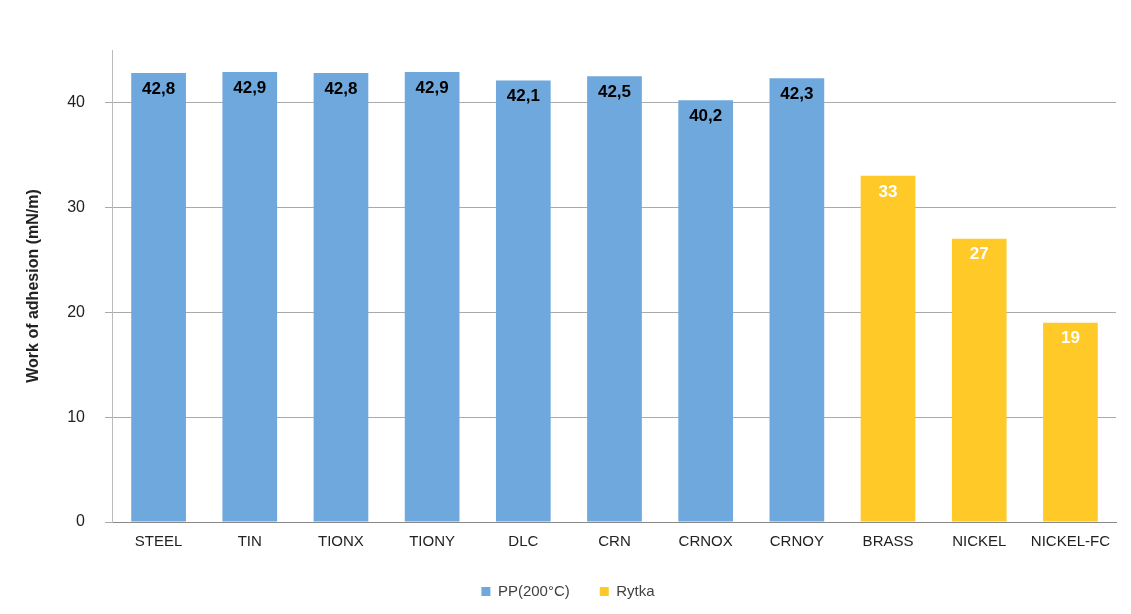 This screenshot has width=1131, height=614. Describe the element at coordinates (796, 541) in the screenshot. I see `x-tick-label: CRNOY` at that location.